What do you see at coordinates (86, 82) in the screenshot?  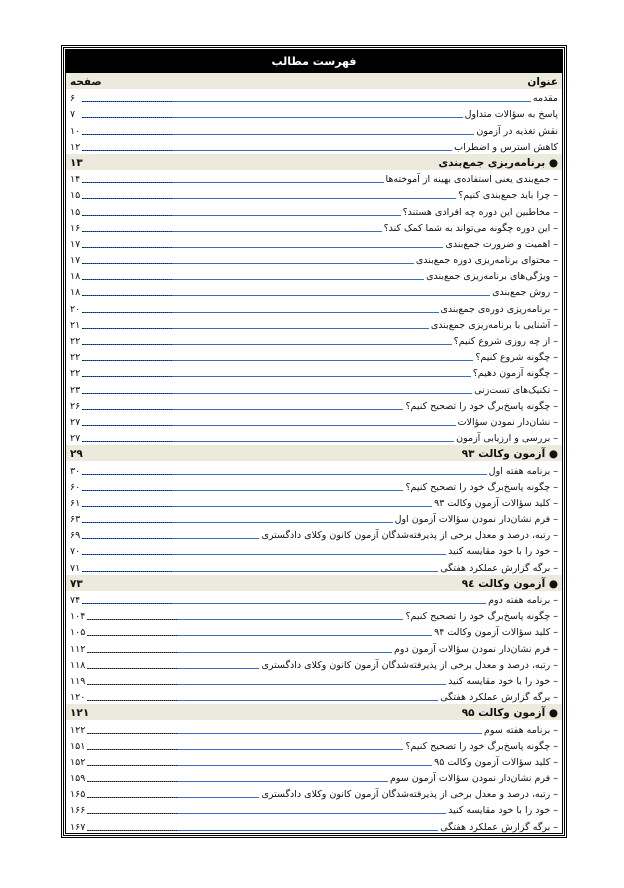 I see `page-column-header: صفحه` at bounding box center [86, 82].